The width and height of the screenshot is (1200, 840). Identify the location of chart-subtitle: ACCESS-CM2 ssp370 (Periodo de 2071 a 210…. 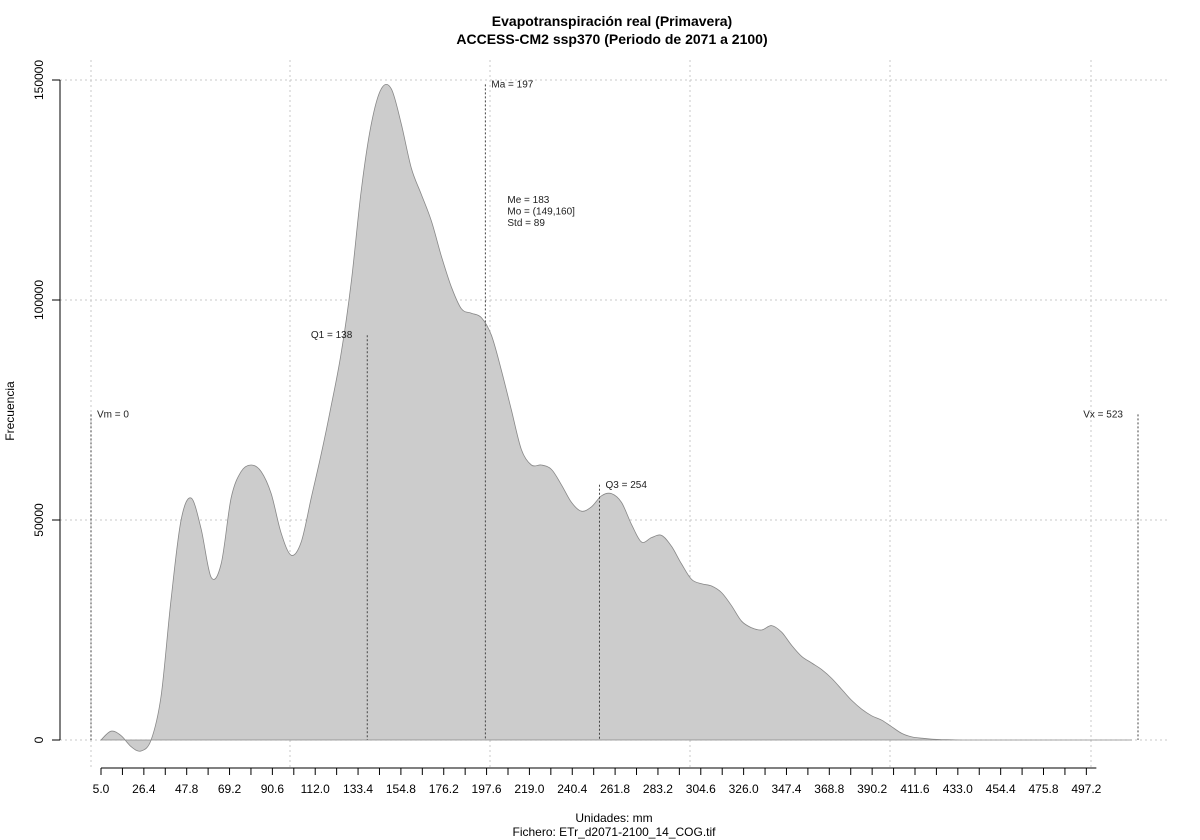
(611, 39).